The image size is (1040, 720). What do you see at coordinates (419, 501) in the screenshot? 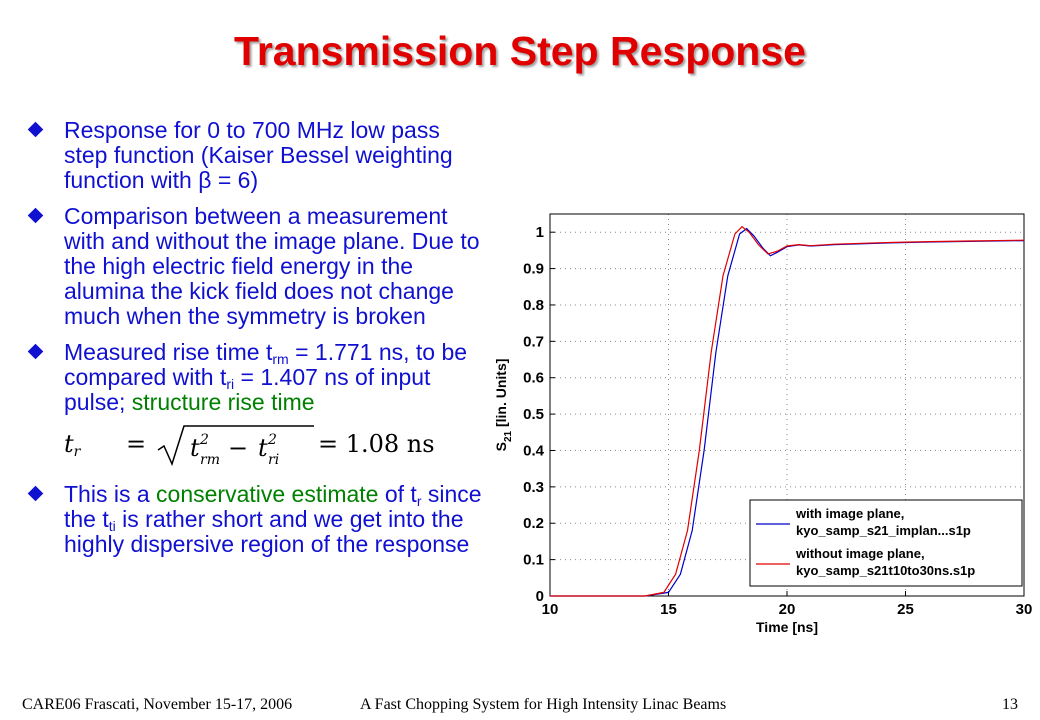
I see `subscript: r` at bounding box center [419, 501].